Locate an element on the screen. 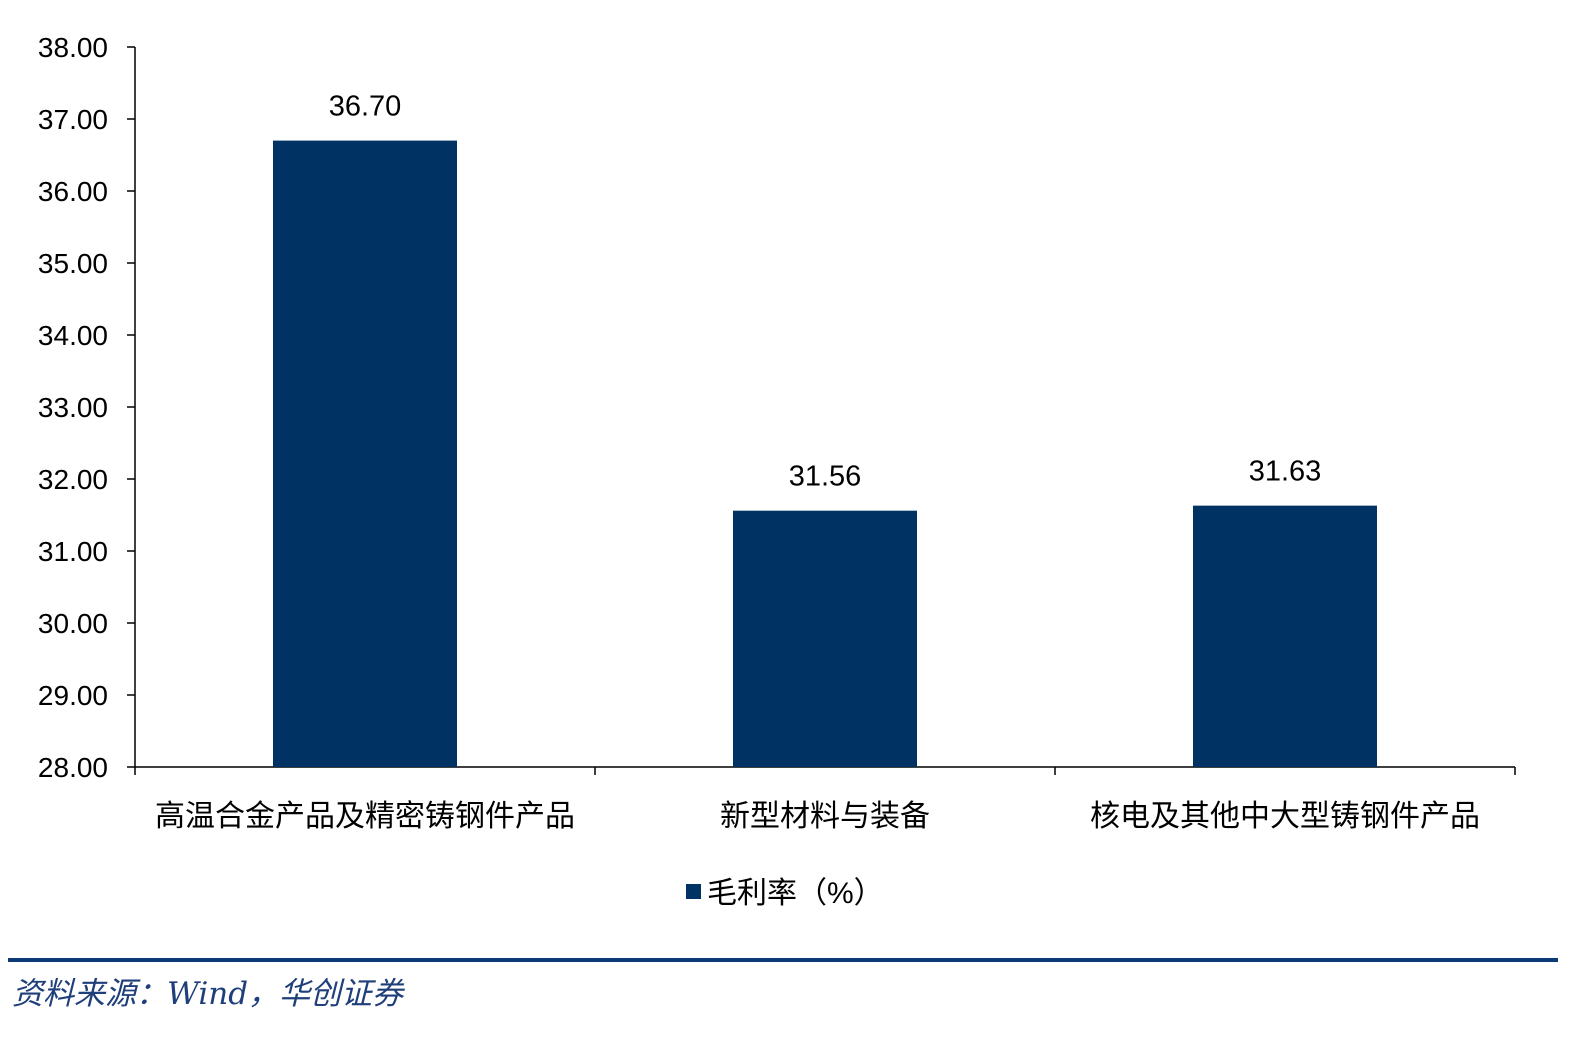  y-tick-label: 32.00 is located at coordinates (73, 479).